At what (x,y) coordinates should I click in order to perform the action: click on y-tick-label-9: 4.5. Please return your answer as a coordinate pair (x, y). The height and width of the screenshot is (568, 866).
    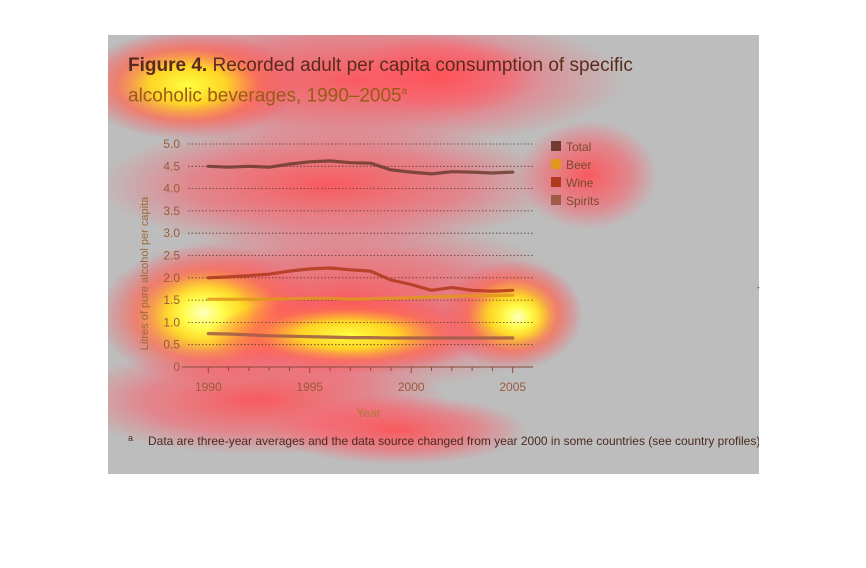
    Looking at the image, I should click on (171, 166).